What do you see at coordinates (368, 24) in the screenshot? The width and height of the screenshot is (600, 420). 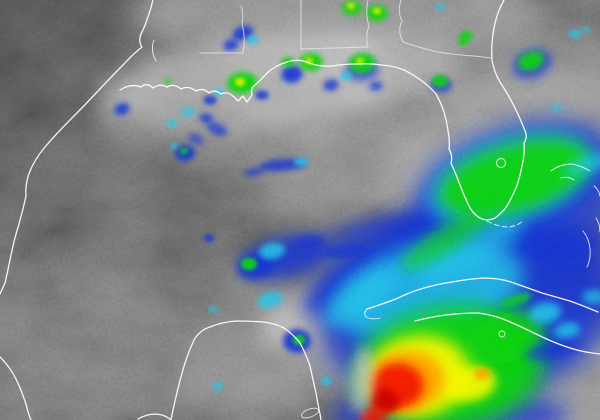 I see `alabama-georgia-border` at bounding box center [368, 24].